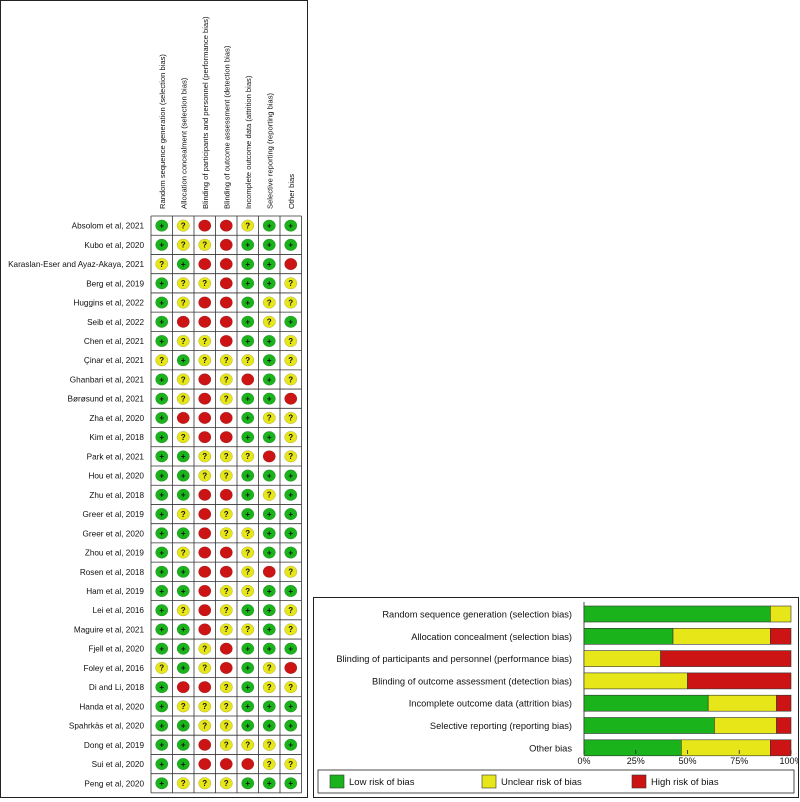  I want to click on study-label: Børøsund et al, 2021, so click(106, 399).